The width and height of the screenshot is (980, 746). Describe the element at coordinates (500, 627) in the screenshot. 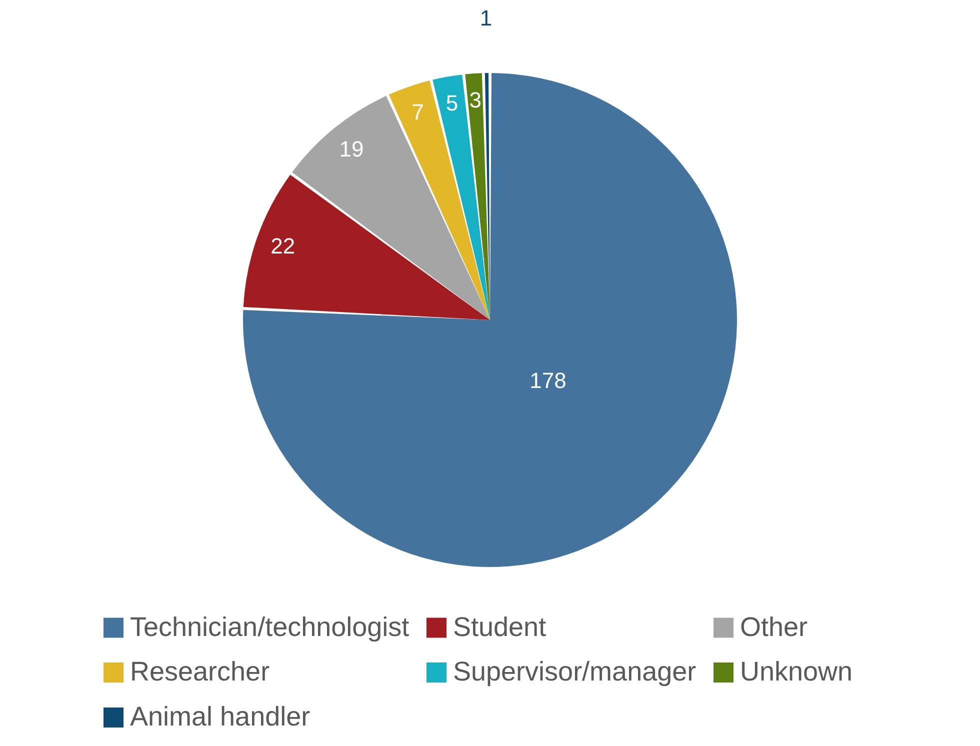

I see `legend-label: Student` at that location.